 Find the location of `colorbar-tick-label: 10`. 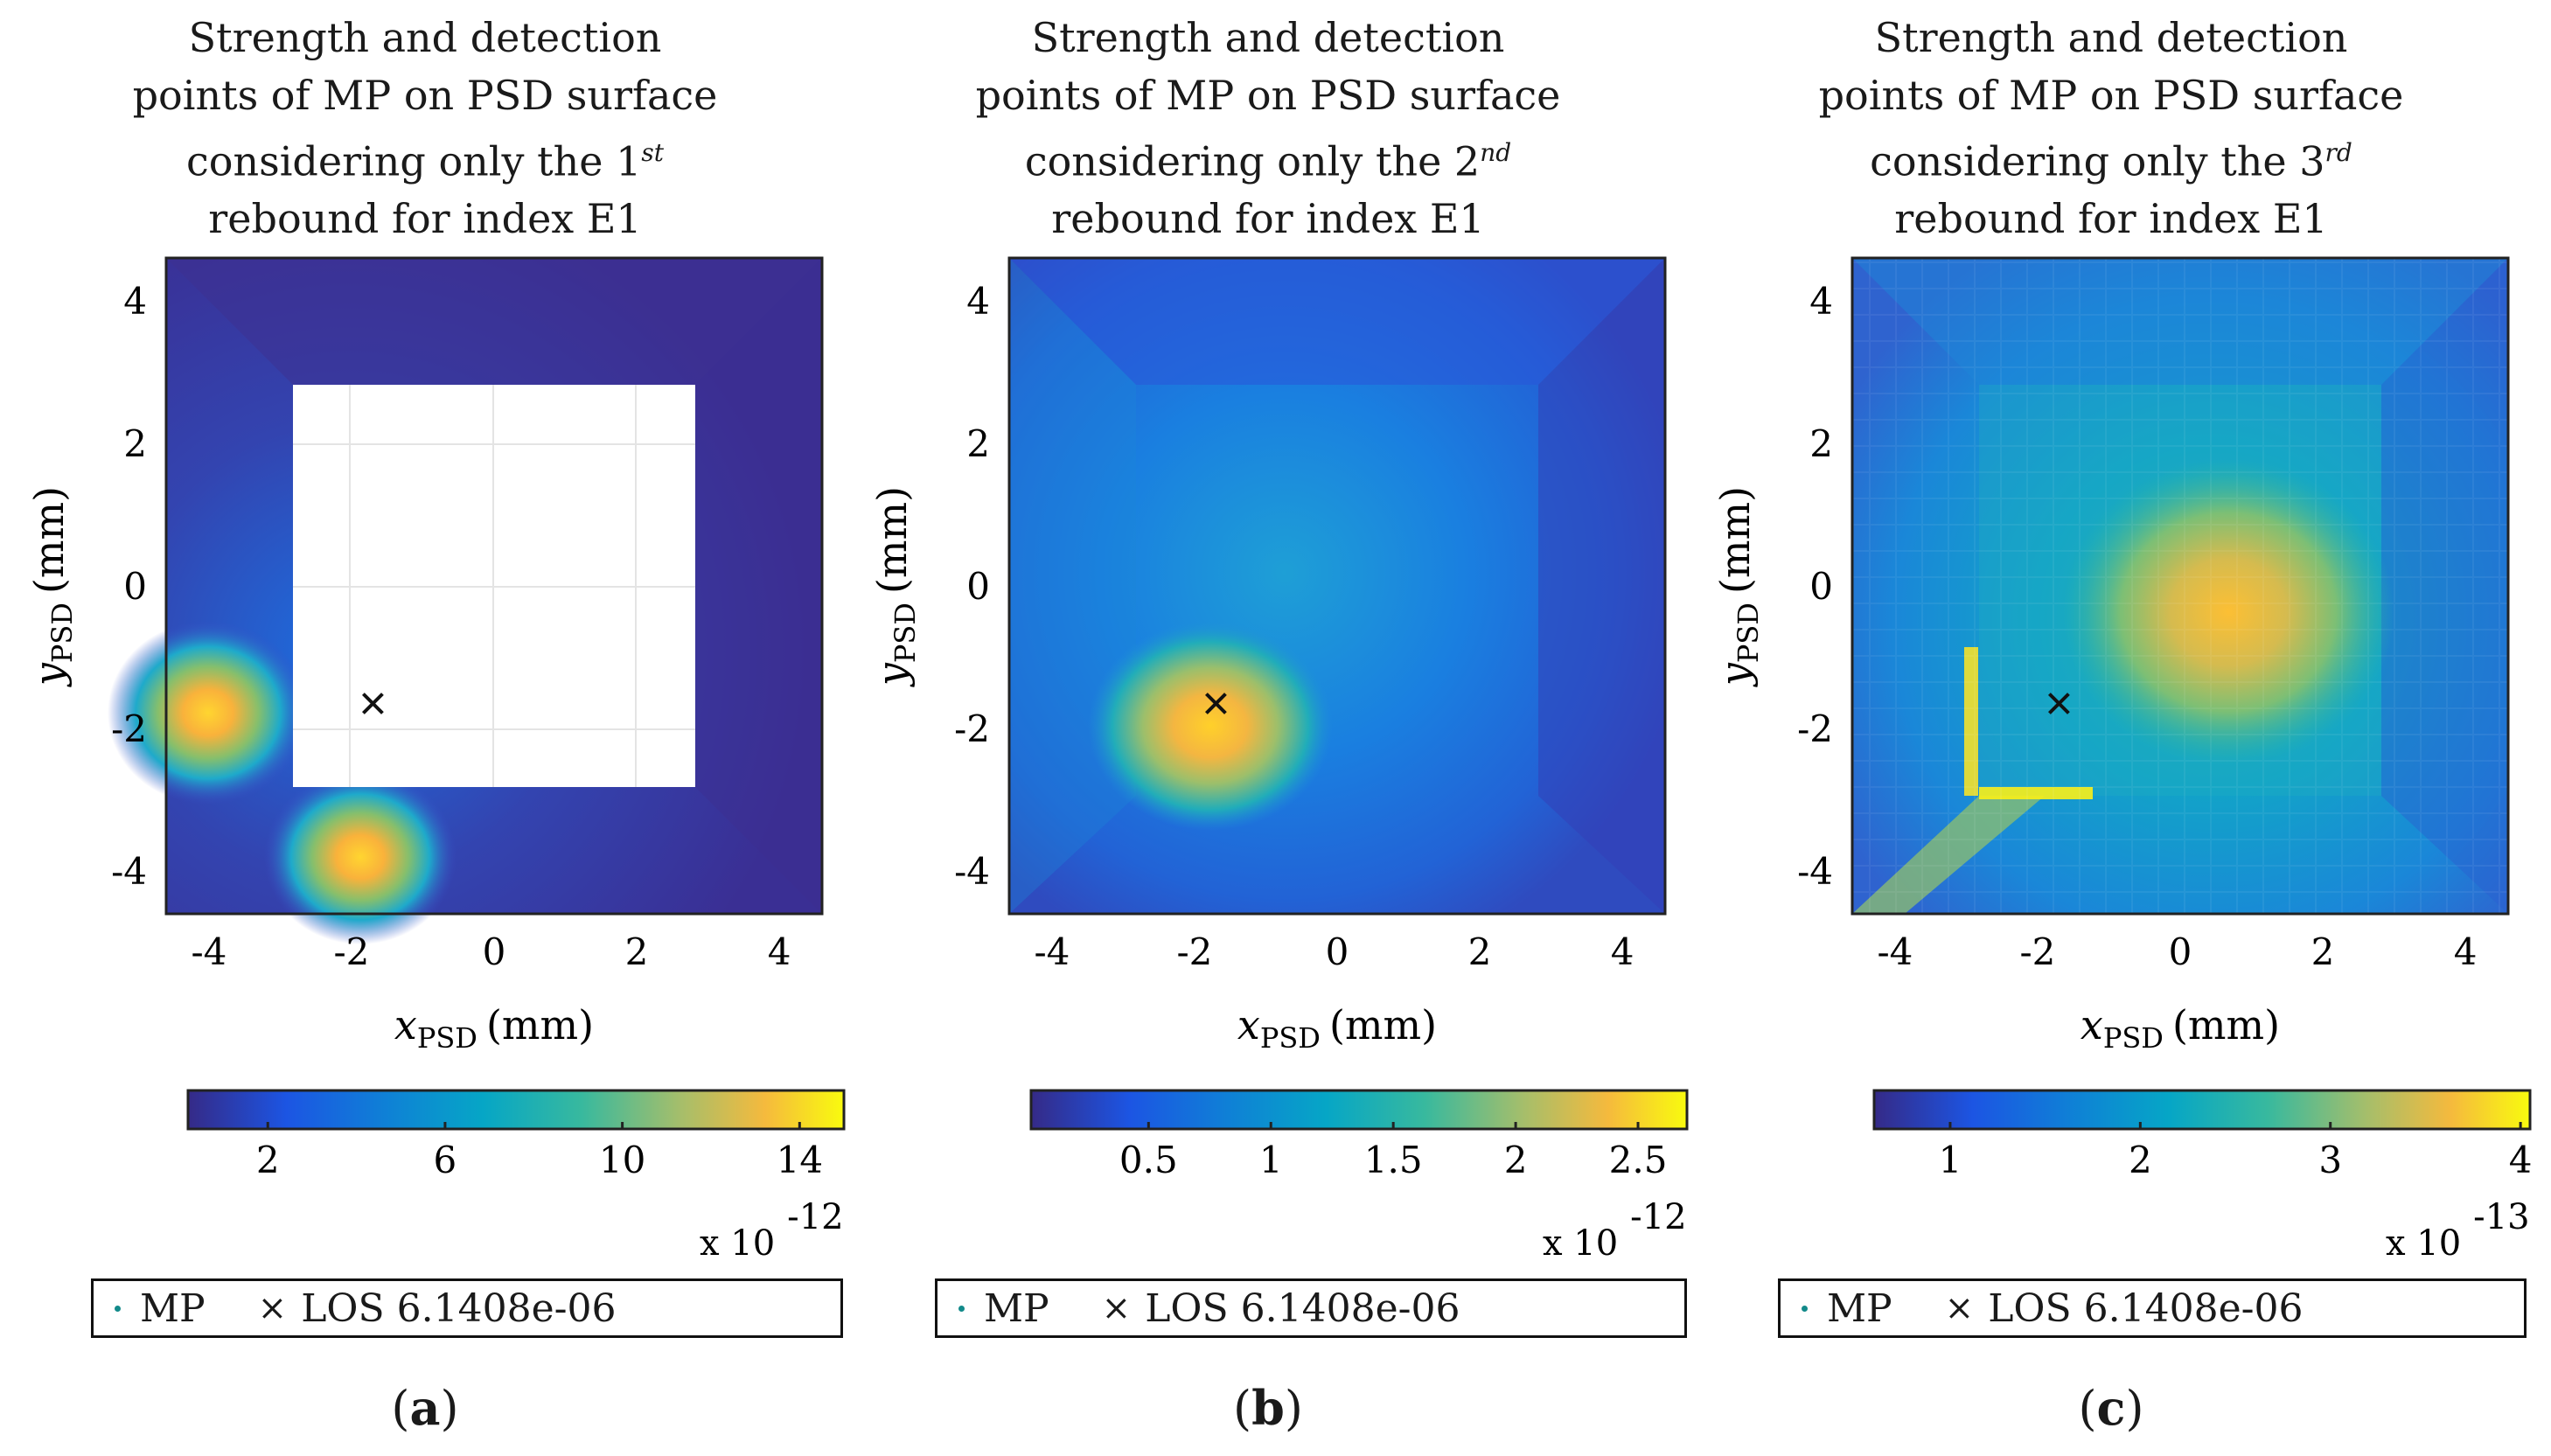

colorbar-tick-label: 10 is located at coordinates (622, 1160).